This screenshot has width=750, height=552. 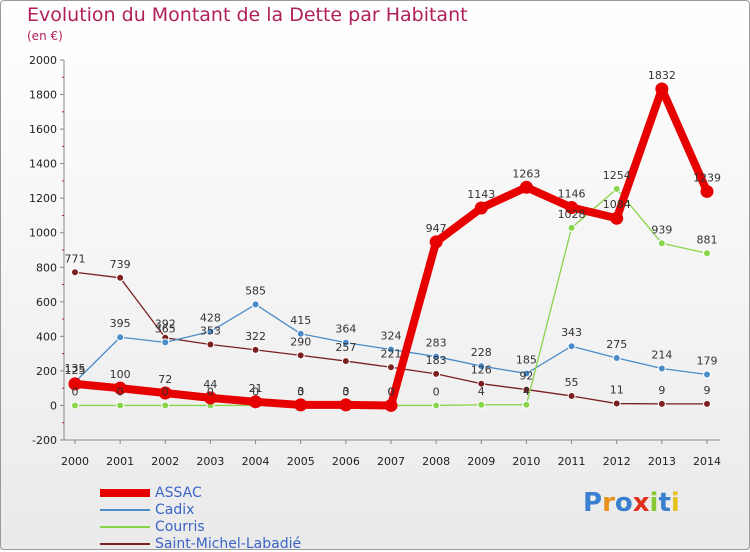 What do you see at coordinates (300, 320) in the screenshot?
I see `data-label: 415` at bounding box center [300, 320].